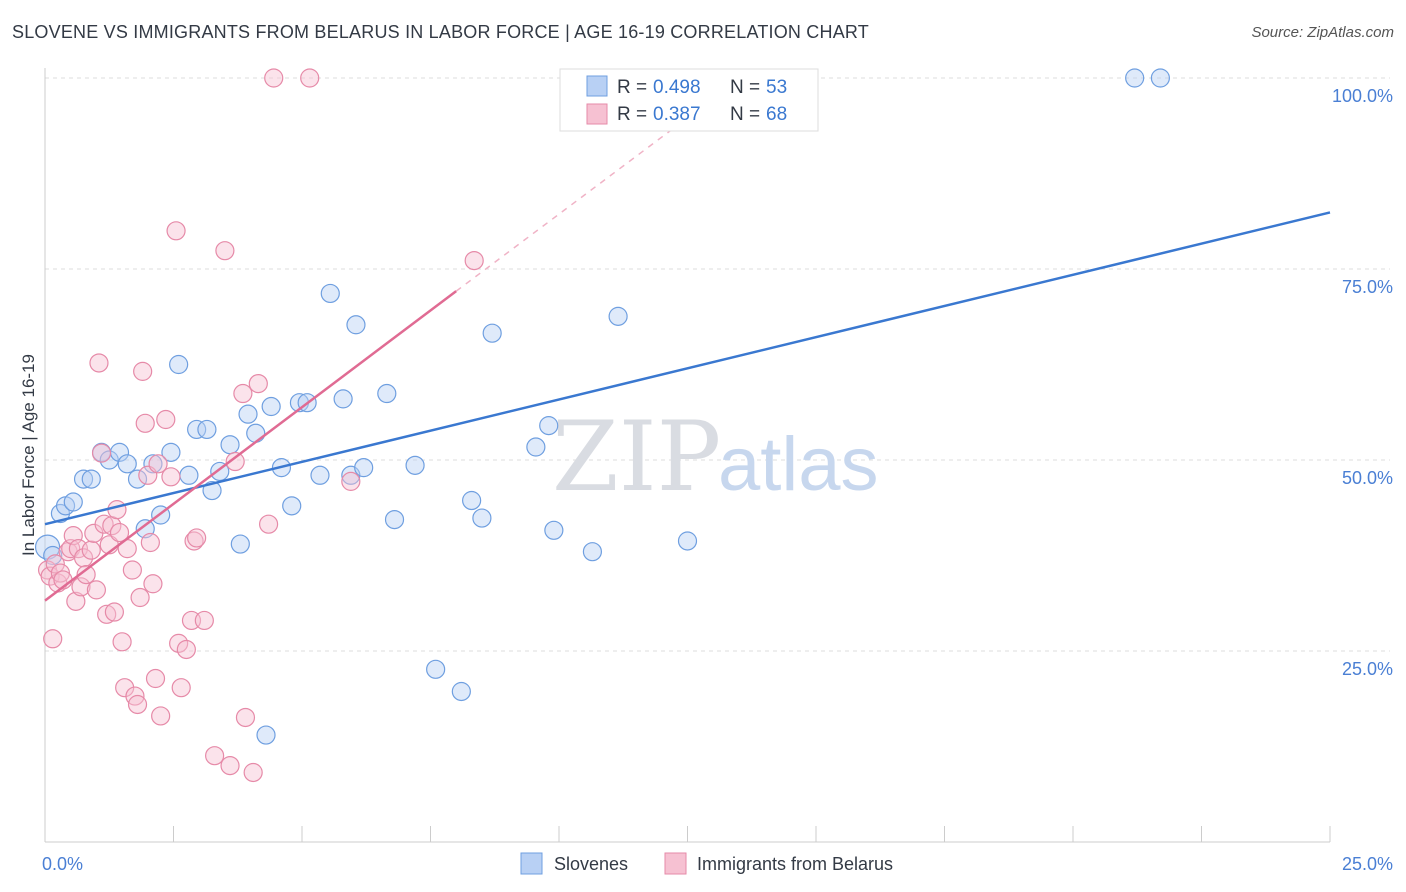 The width and height of the screenshot is (1406, 892). What do you see at coordinates (1367, 864) in the screenshot?
I see `x-tick-label-1: 25.0%` at bounding box center [1367, 864].